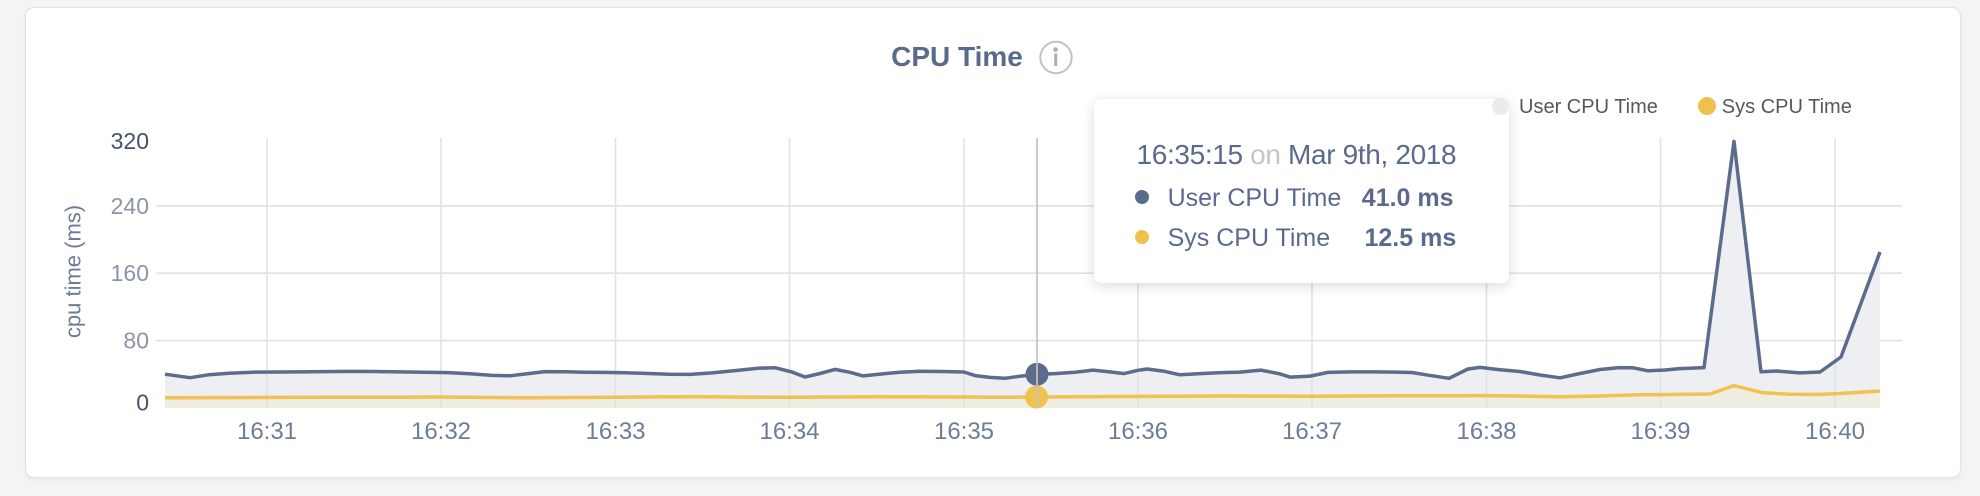  I want to click on svg-text: 320, so click(130, 141).